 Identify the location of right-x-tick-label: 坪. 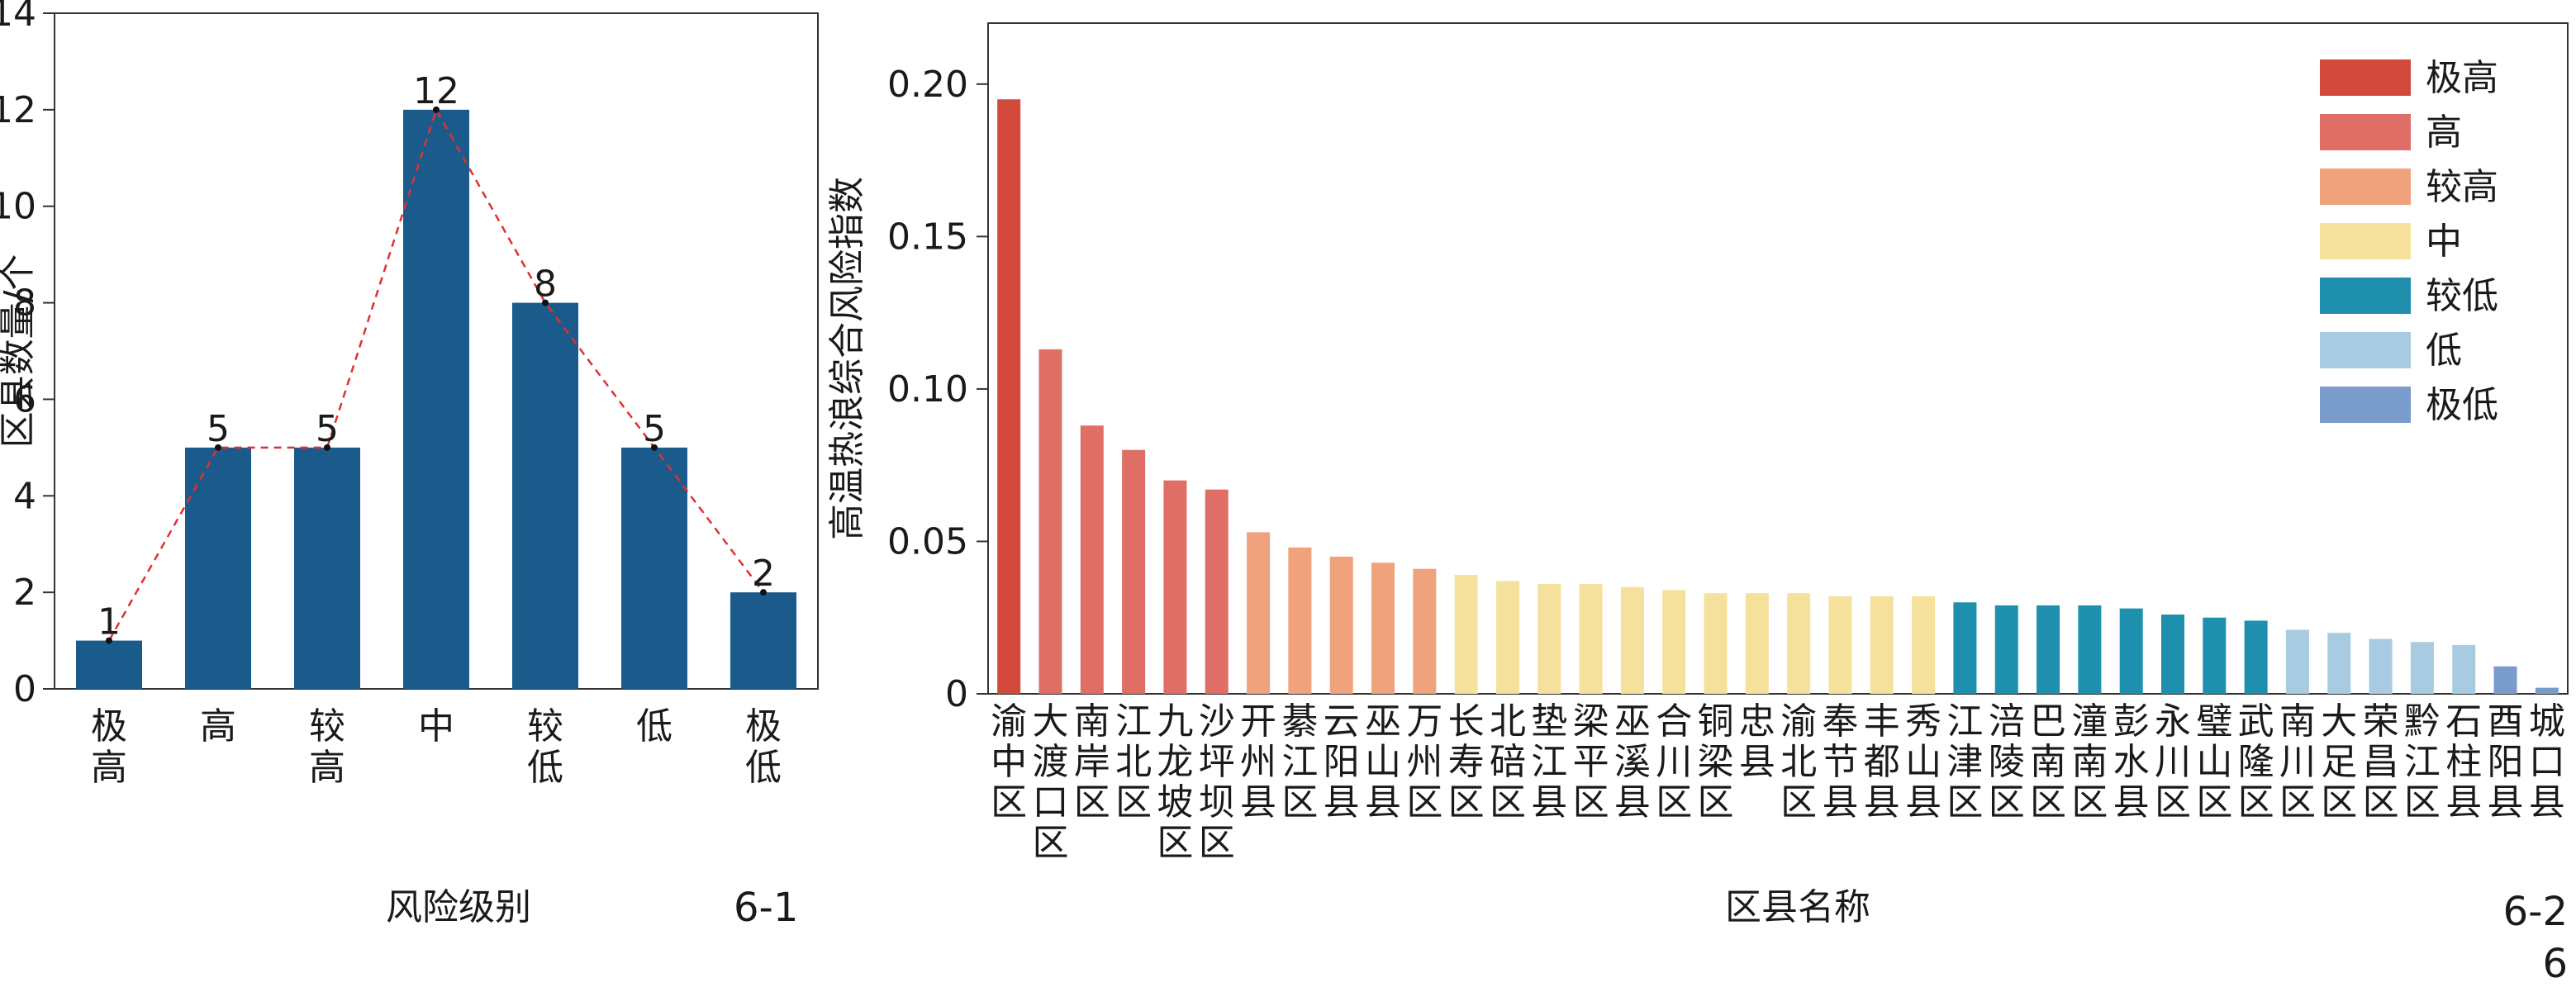
(1217, 762).